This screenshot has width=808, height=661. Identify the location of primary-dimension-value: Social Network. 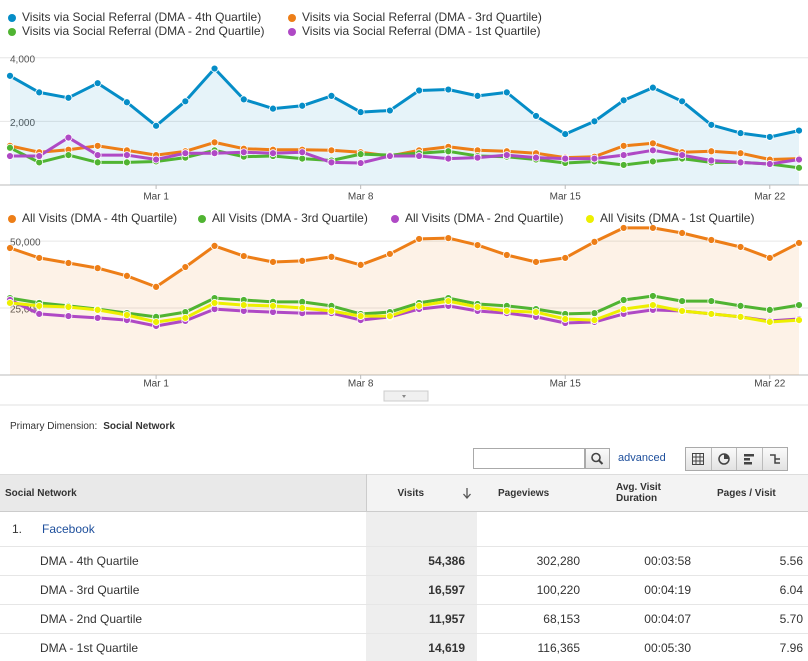
(139, 426).